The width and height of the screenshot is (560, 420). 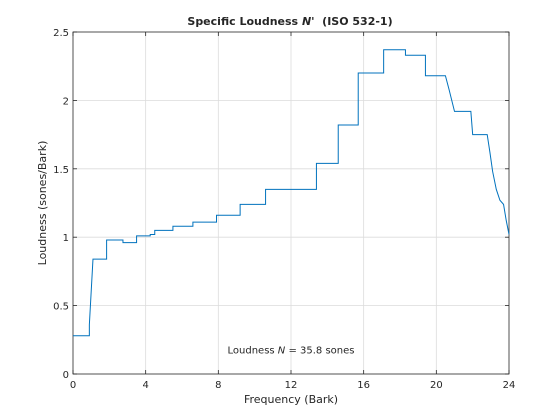 What do you see at coordinates (61, 33) in the screenshot?
I see `y-tick-label: 2.5` at bounding box center [61, 33].